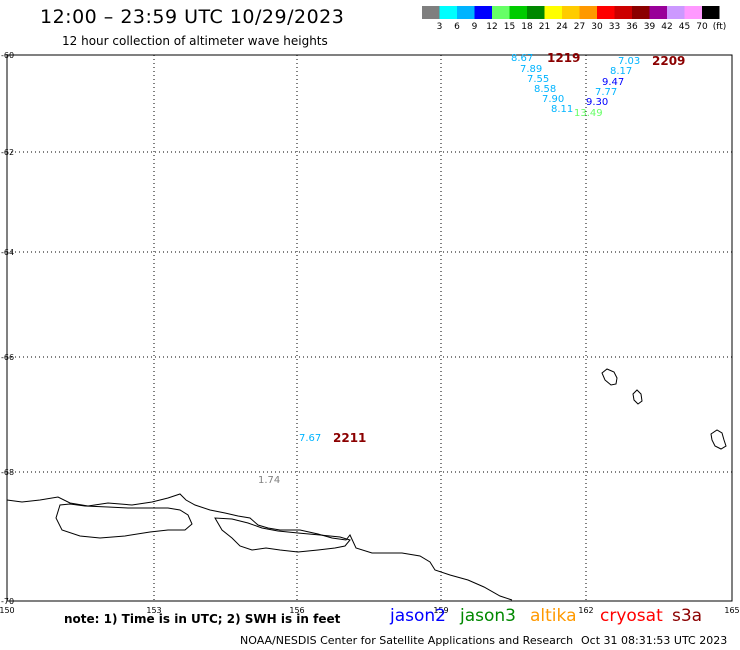 The width and height of the screenshot is (740, 650). What do you see at coordinates (522, 58) in the screenshot?
I see `wave-height-label: 8.67` at bounding box center [522, 58].